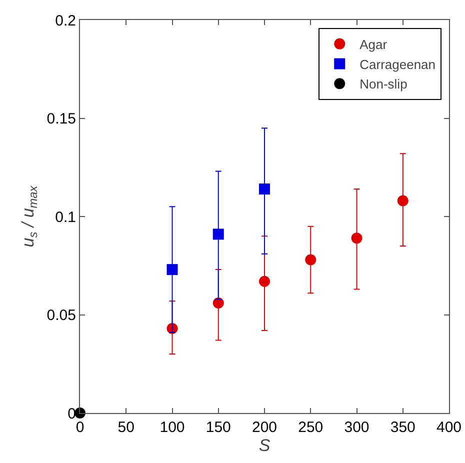 The height and width of the screenshot is (463, 465). Describe the element at coordinates (449, 427) in the screenshot. I see `x-tick-label: 400` at that location.